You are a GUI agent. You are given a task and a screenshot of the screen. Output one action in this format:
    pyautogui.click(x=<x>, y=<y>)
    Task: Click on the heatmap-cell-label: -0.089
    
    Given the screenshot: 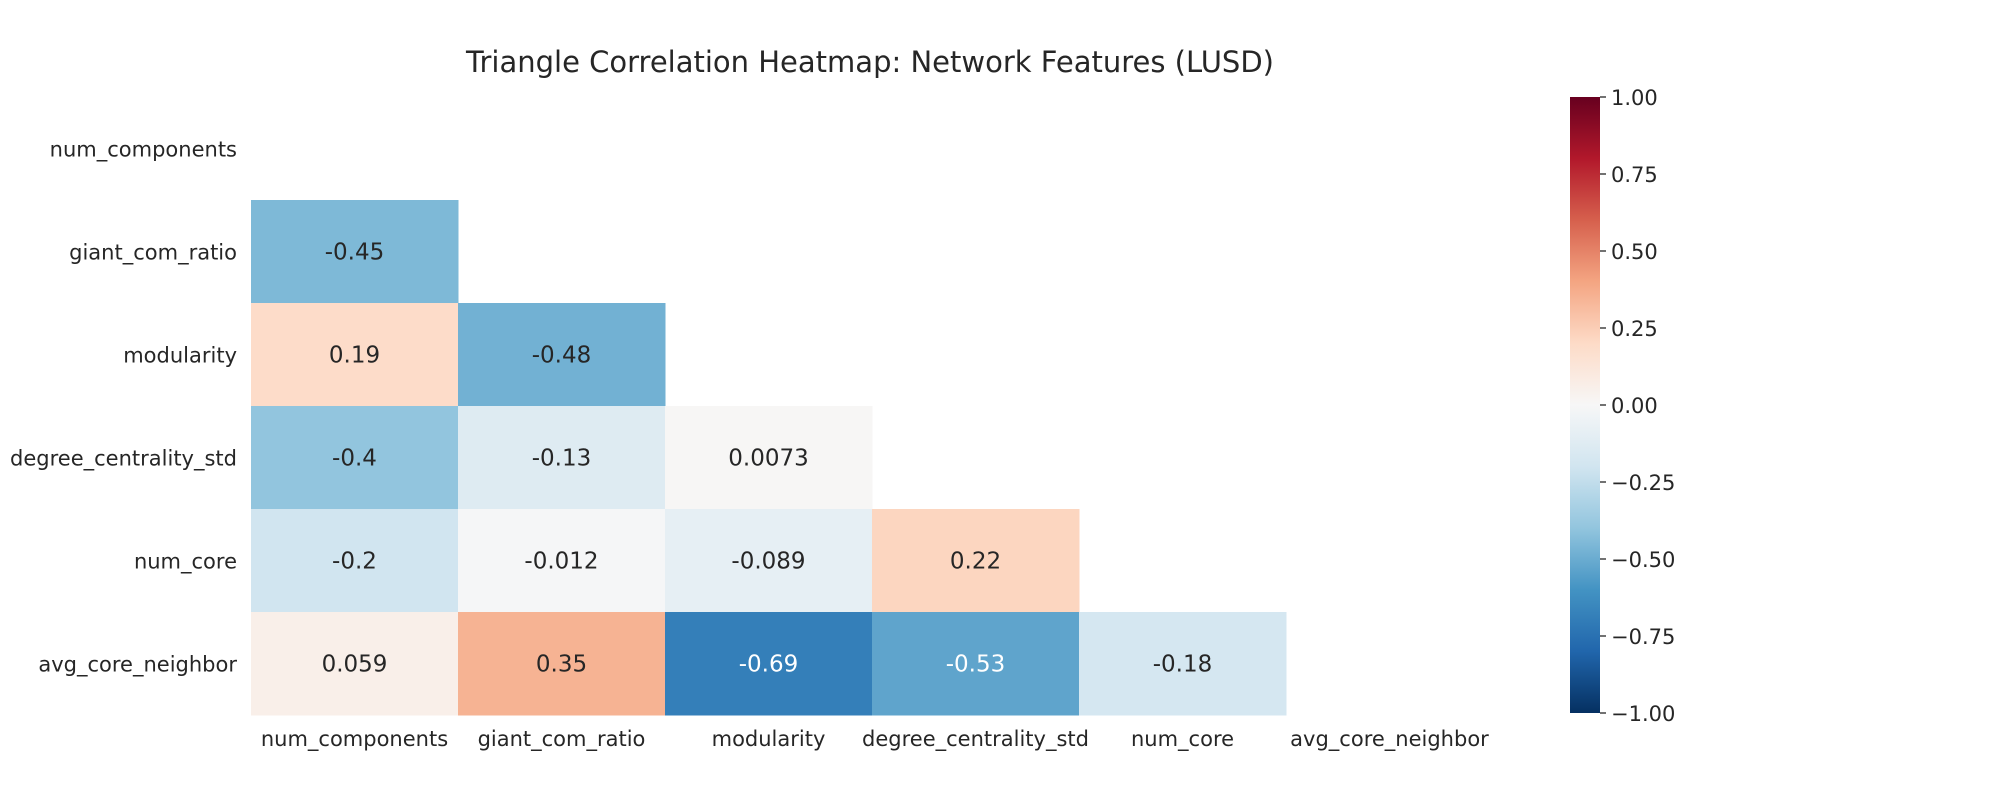 What is the action you would take?
    pyautogui.click(x=768, y=562)
    